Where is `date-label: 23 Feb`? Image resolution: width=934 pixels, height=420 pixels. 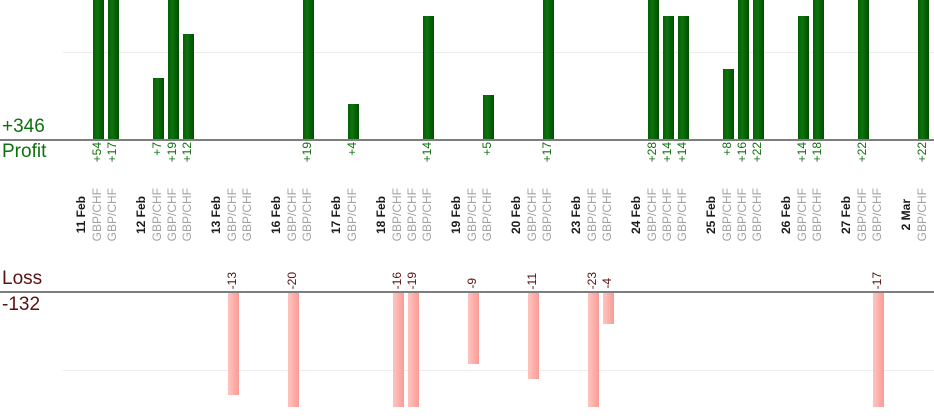
date-label: 23 Feb is located at coordinates (576, 214).